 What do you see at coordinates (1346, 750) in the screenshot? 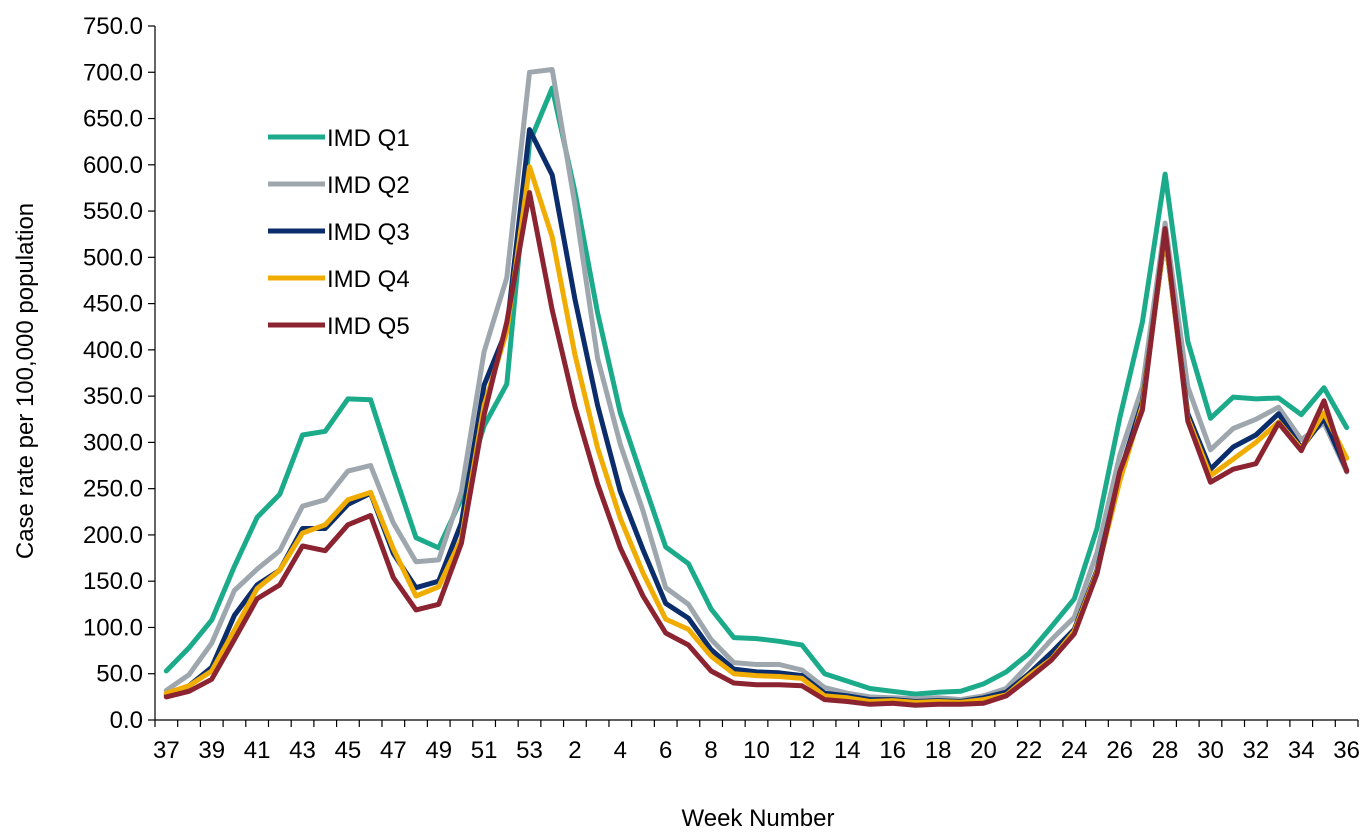
I see `x-tick-label: 36` at bounding box center [1346, 750].